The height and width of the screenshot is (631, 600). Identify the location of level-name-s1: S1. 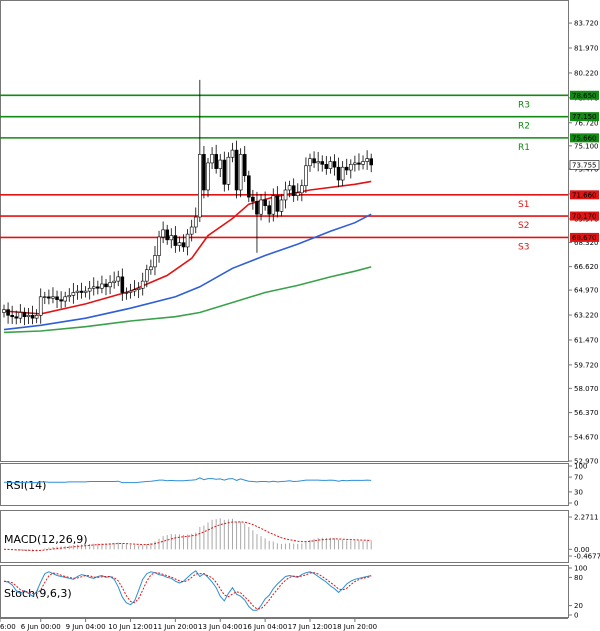
(523, 205).